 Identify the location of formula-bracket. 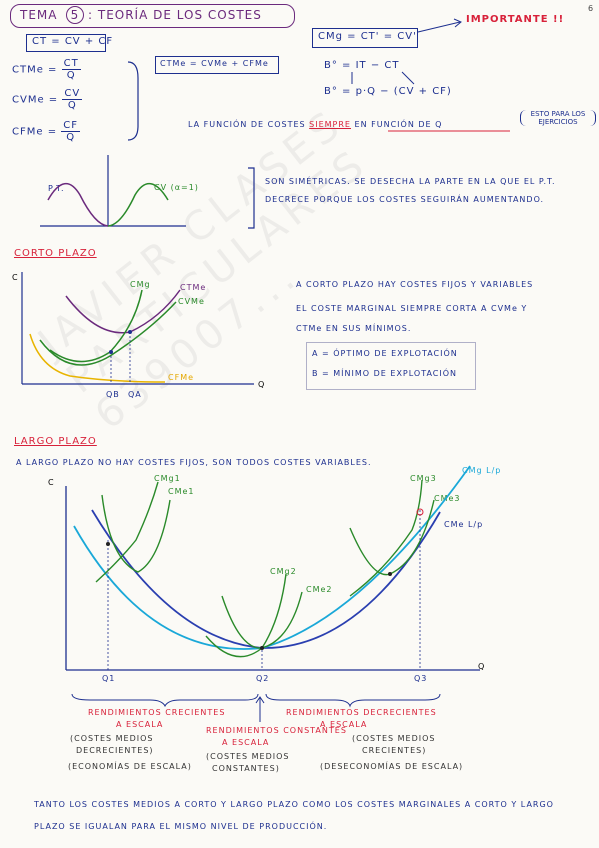
(133, 101).